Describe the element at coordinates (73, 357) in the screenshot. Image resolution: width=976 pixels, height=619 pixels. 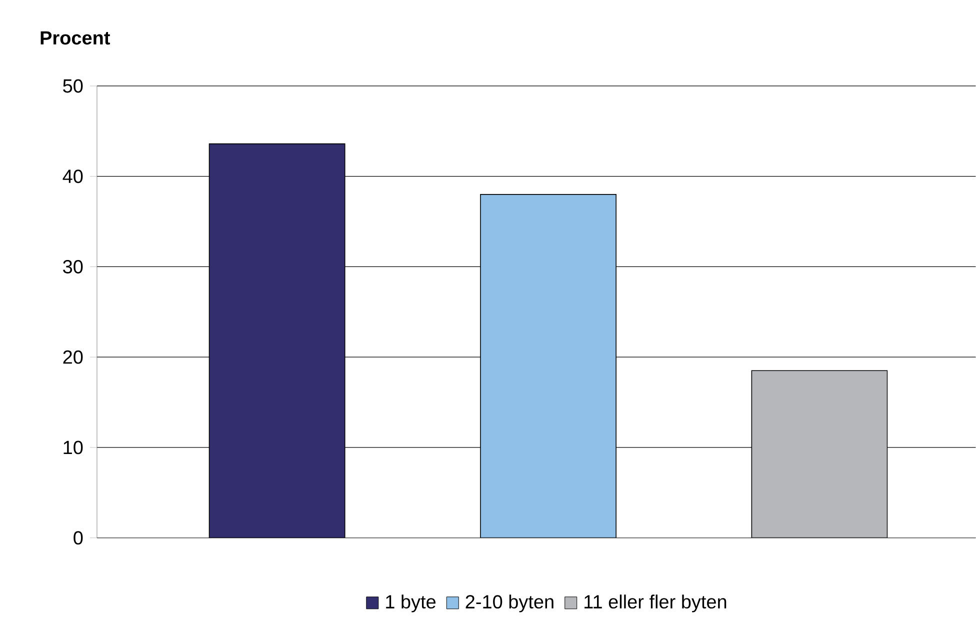
I see `y-tick-label: 20` at that location.